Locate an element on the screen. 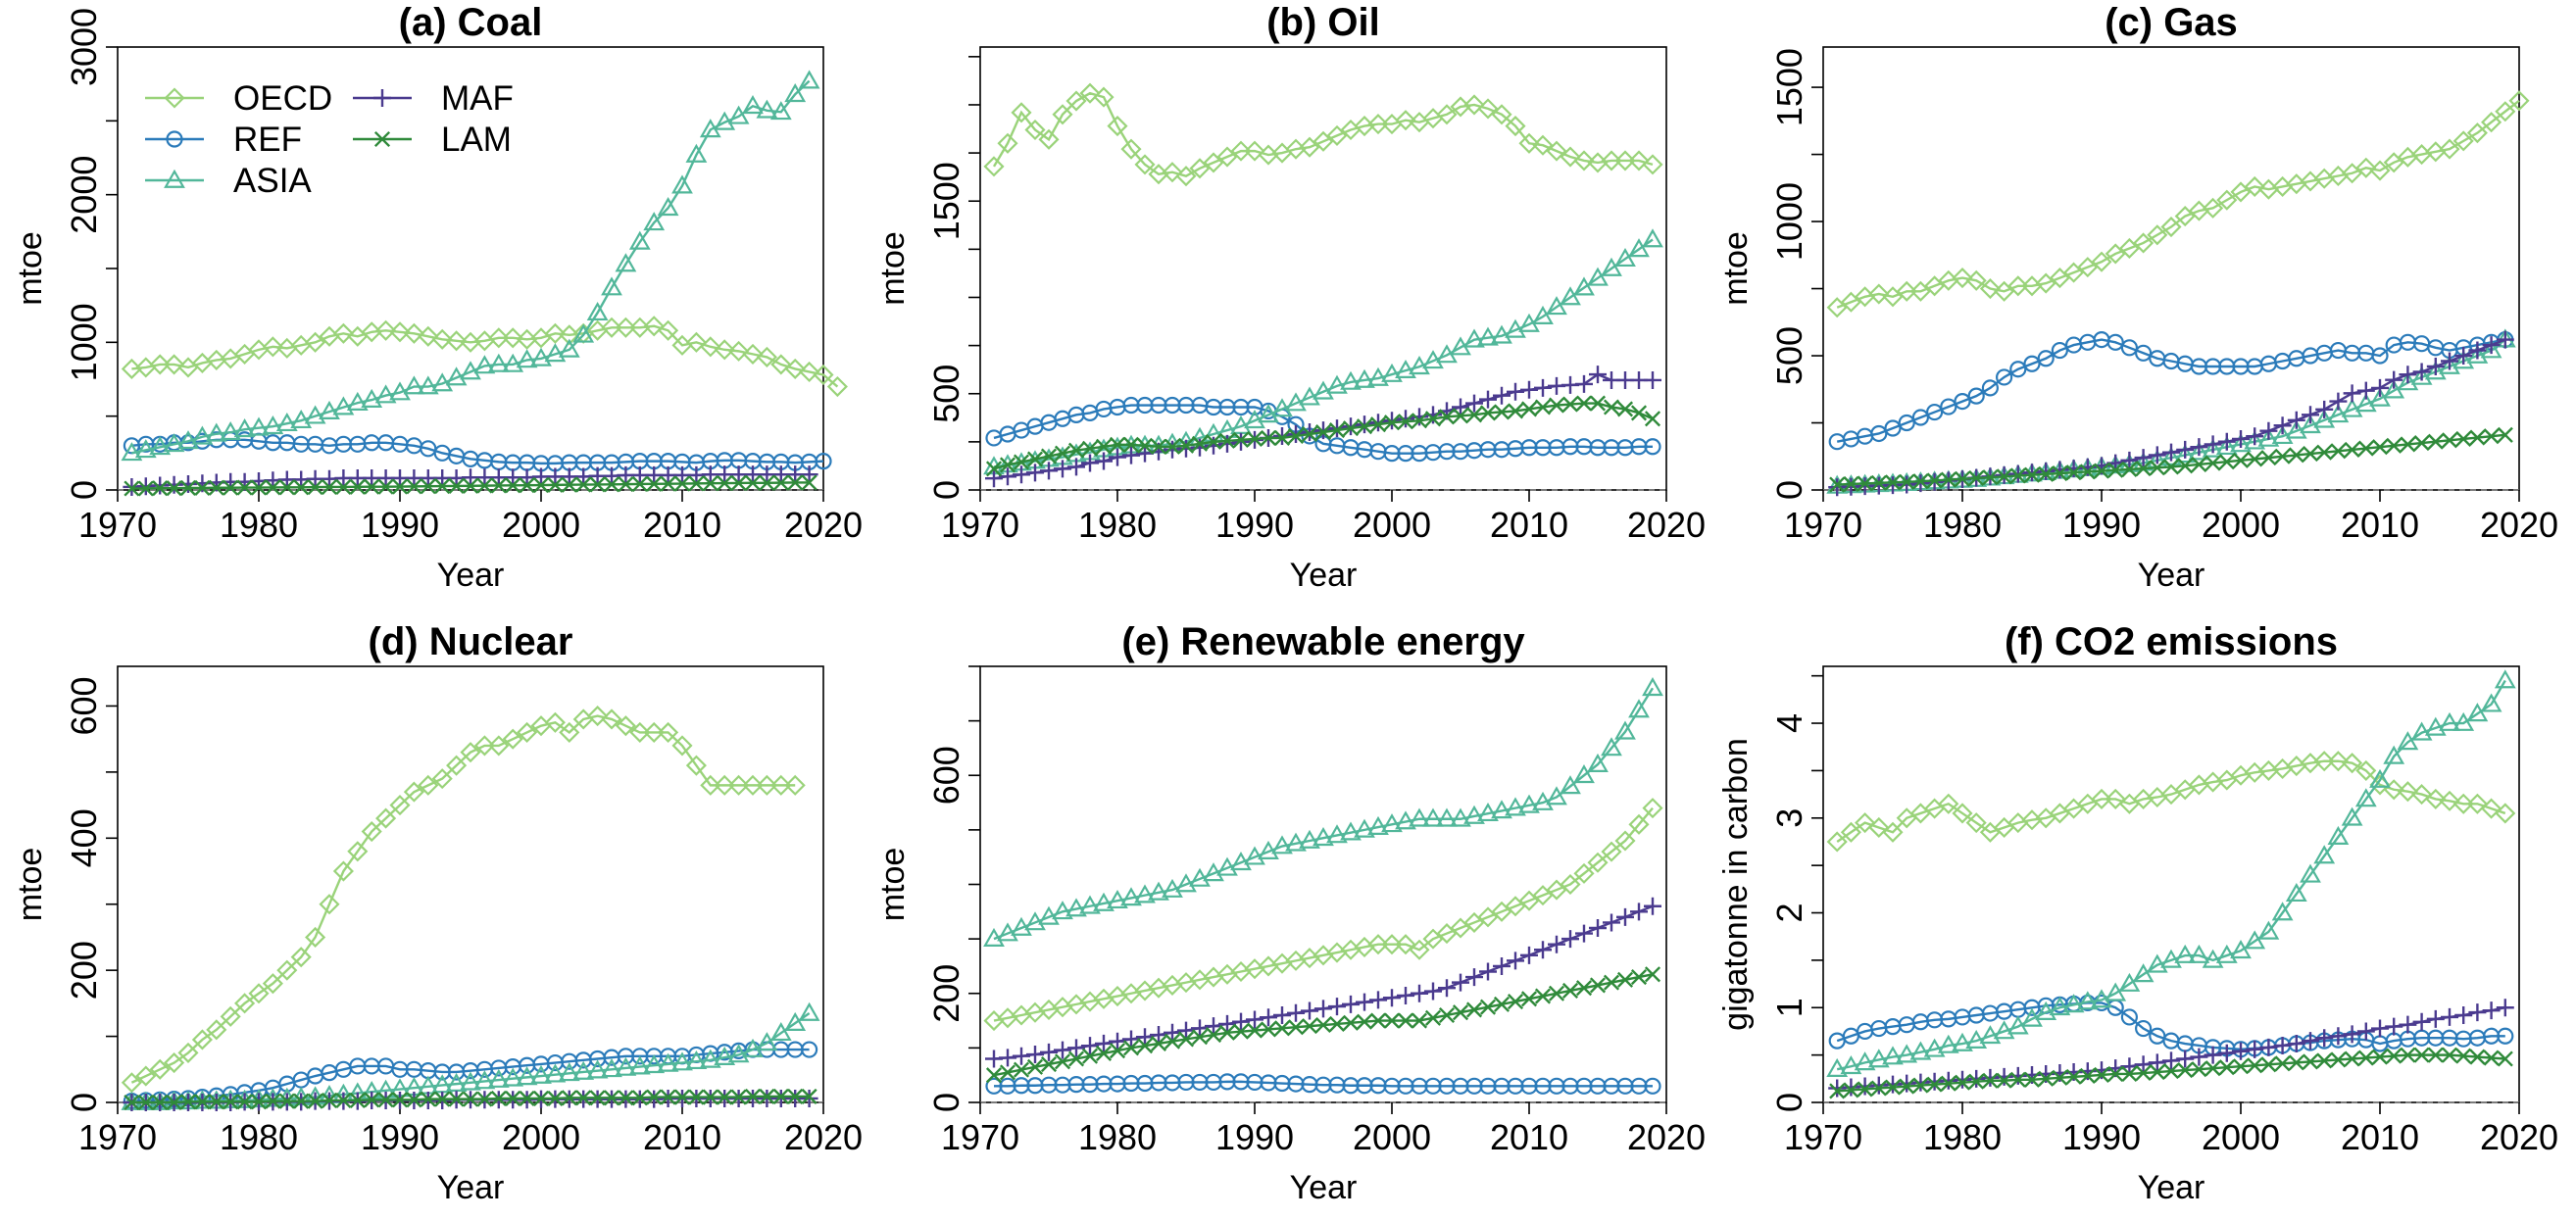 The image size is (2576, 1221). y-tick-label: 2 is located at coordinates (1789, 913).